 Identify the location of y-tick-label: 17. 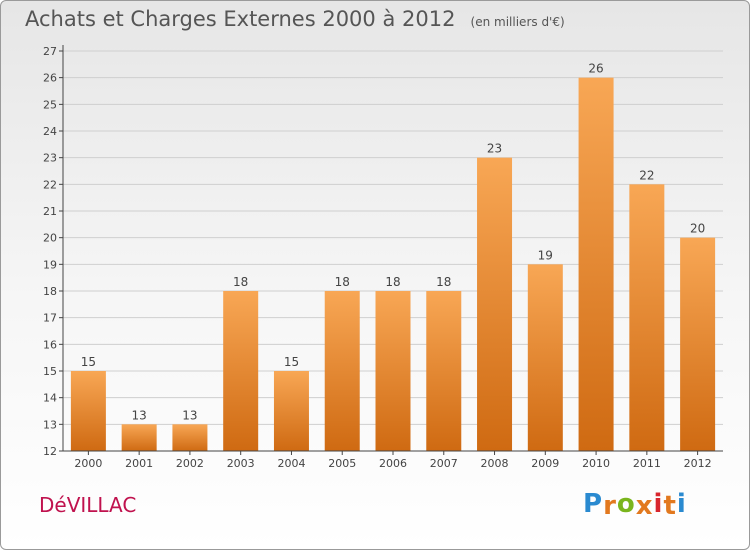
(50, 318).